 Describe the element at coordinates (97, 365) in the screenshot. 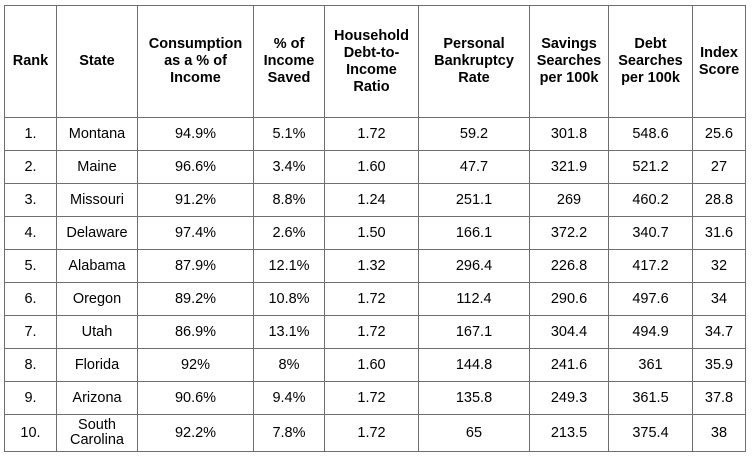

I see `state-cell: Florida` at that location.